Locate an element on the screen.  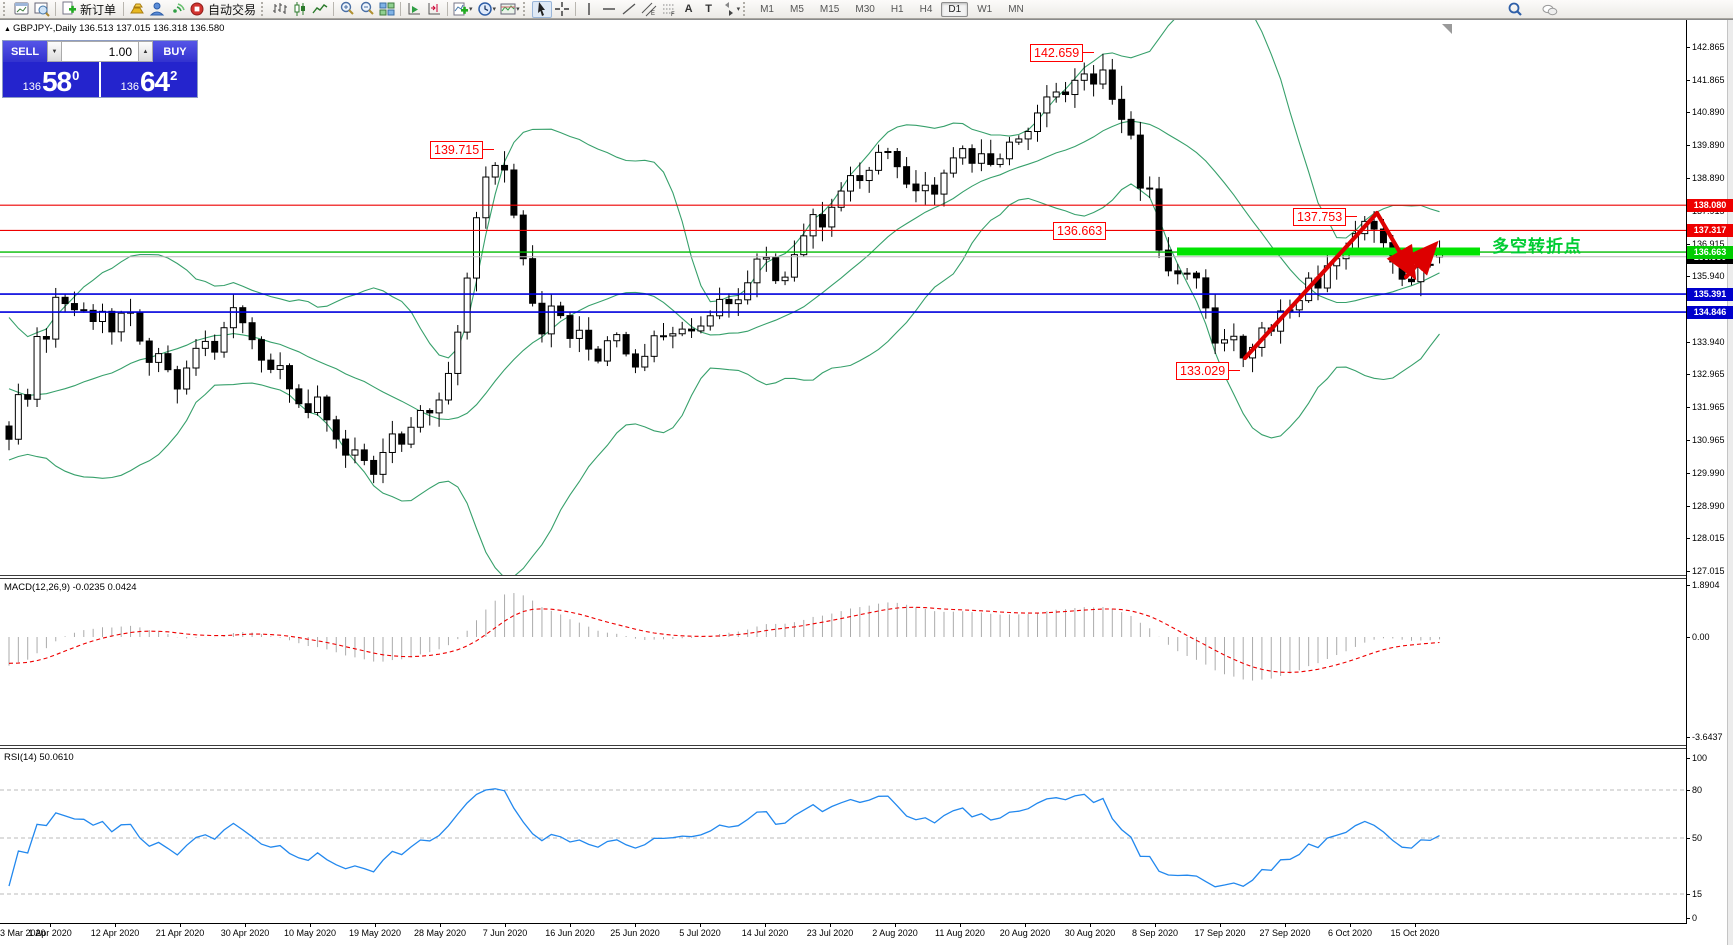
new-chart-icon is located at coordinates (22, 9).